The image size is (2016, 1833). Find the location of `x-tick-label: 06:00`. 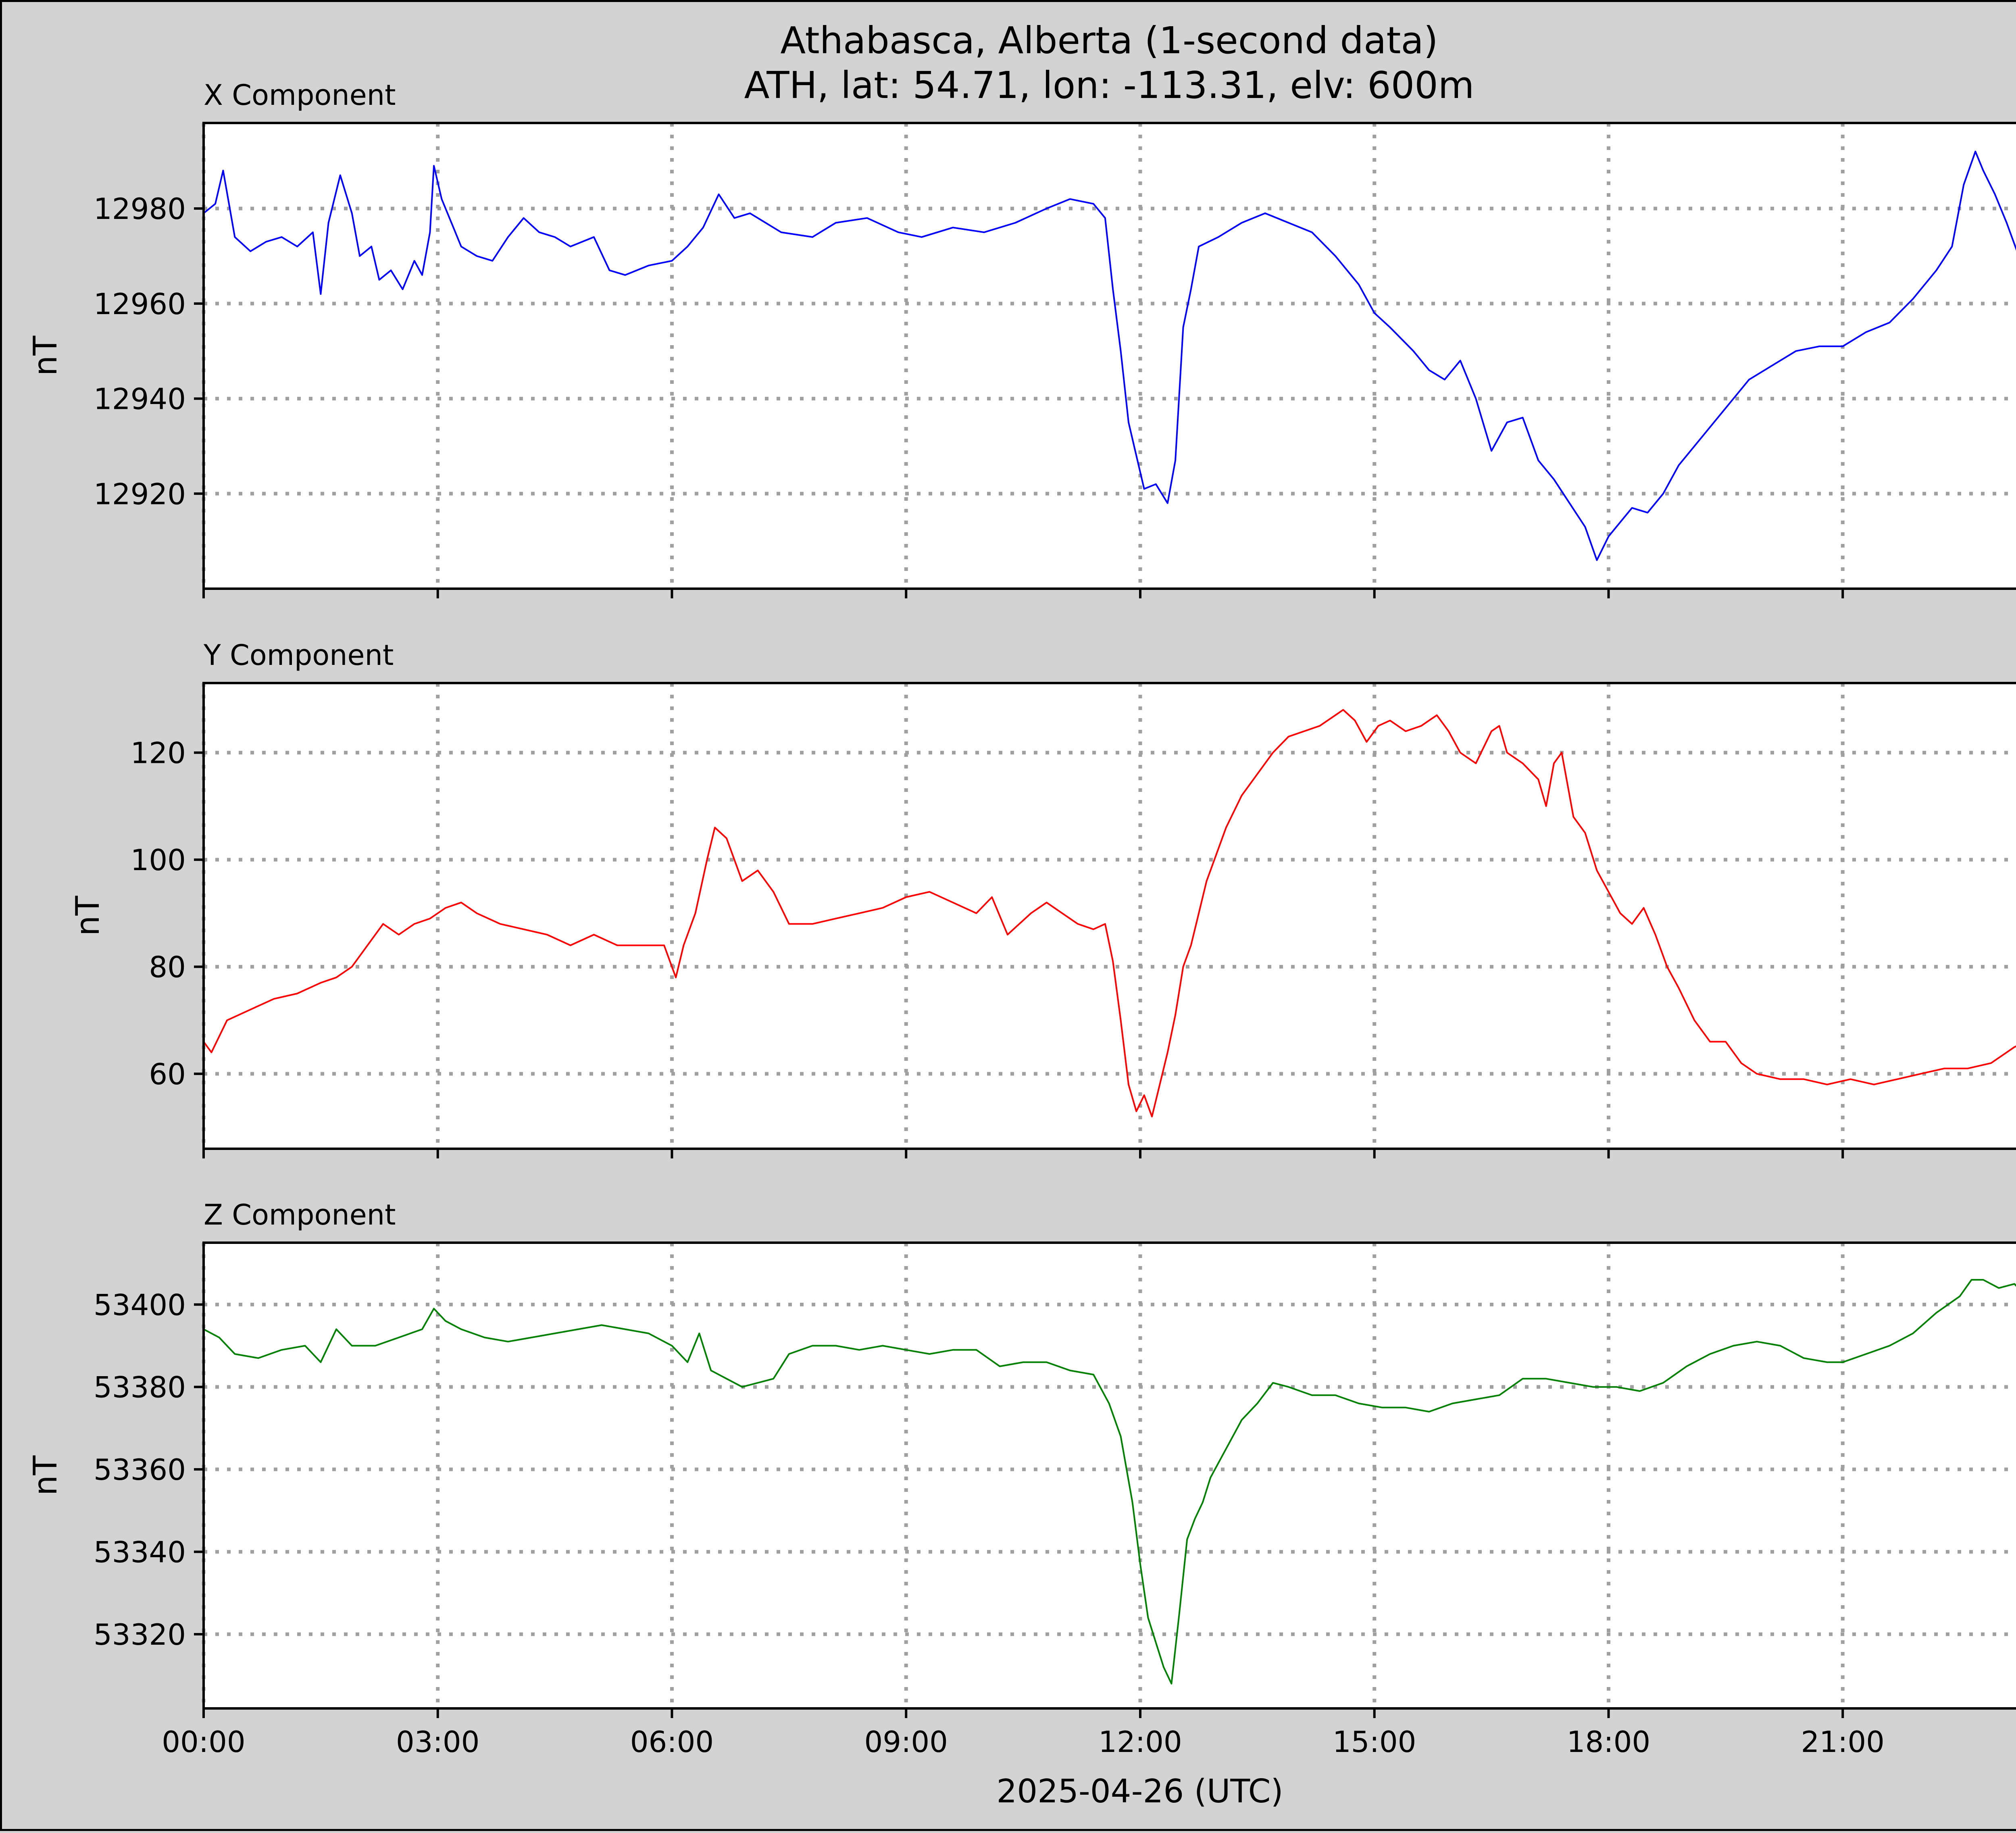

x-tick-label: 06:00 is located at coordinates (672, 1742).